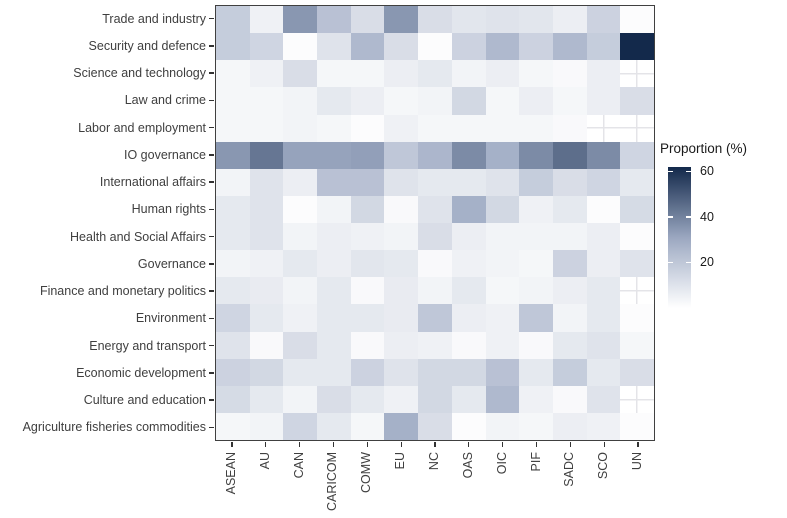 The width and height of the screenshot is (787, 518). Describe the element at coordinates (704, 148) in the screenshot. I see `legend-title: Proportion (%)` at that location.